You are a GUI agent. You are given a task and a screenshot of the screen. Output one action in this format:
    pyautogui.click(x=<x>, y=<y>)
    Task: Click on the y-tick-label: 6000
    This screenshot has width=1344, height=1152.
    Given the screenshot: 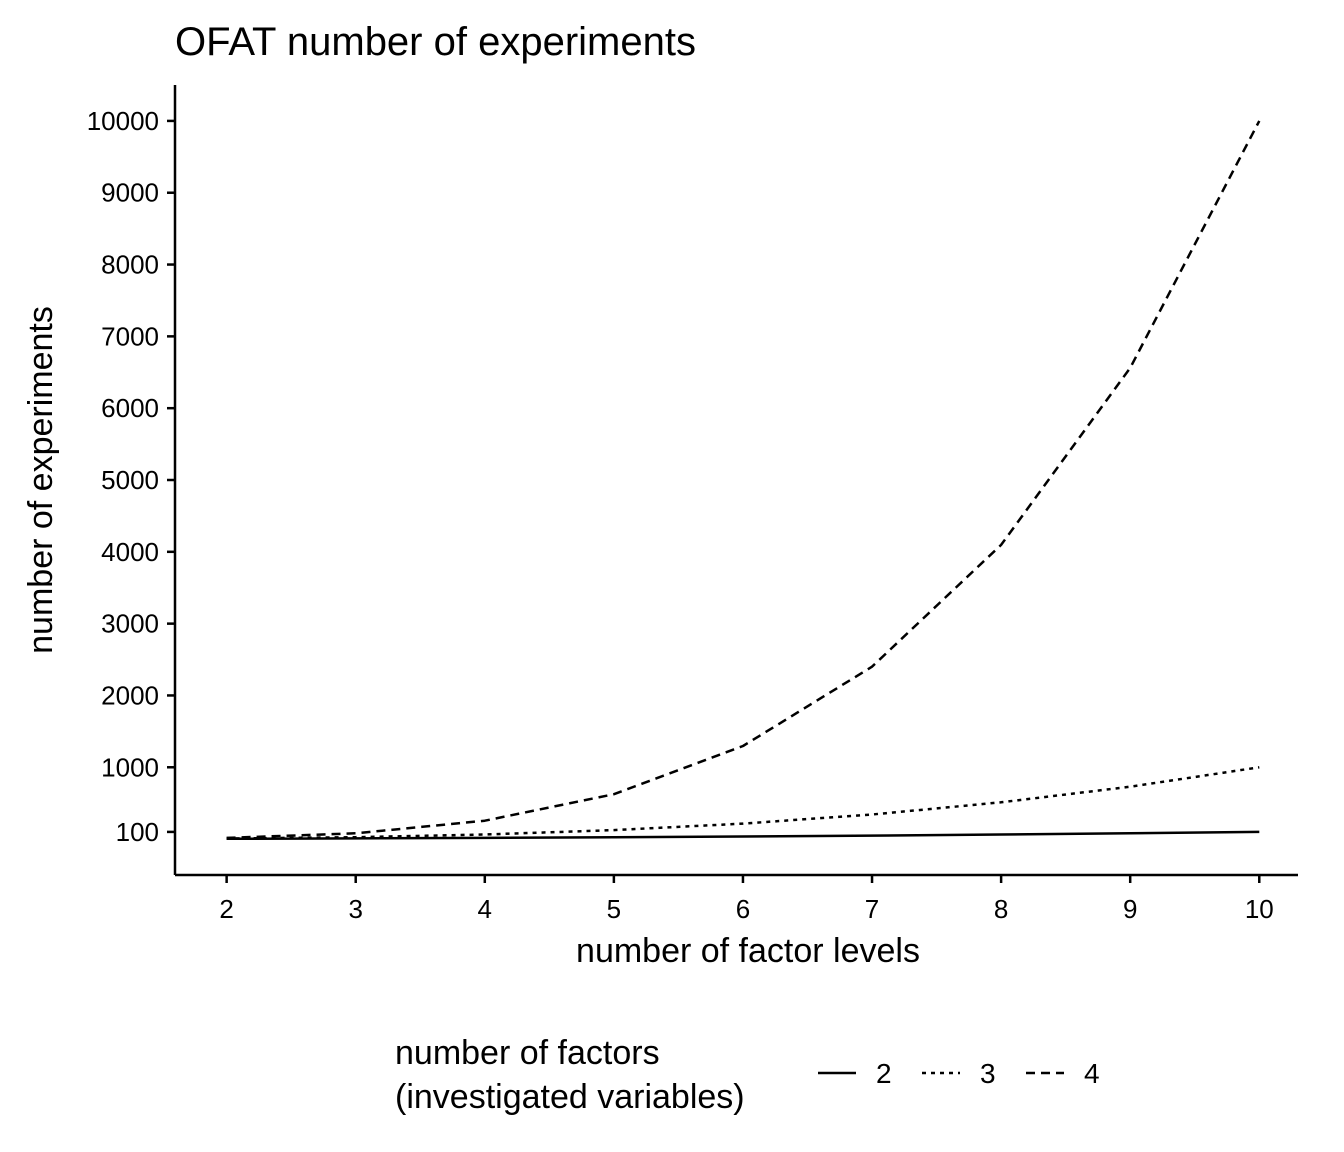 What is the action you would take?
    pyautogui.click(x=130, y=408)
    